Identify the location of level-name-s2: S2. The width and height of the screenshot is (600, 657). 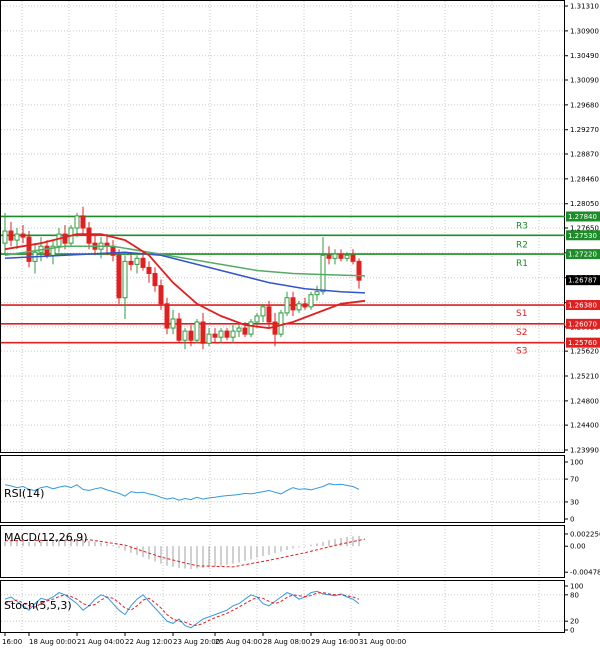
(521, 333).